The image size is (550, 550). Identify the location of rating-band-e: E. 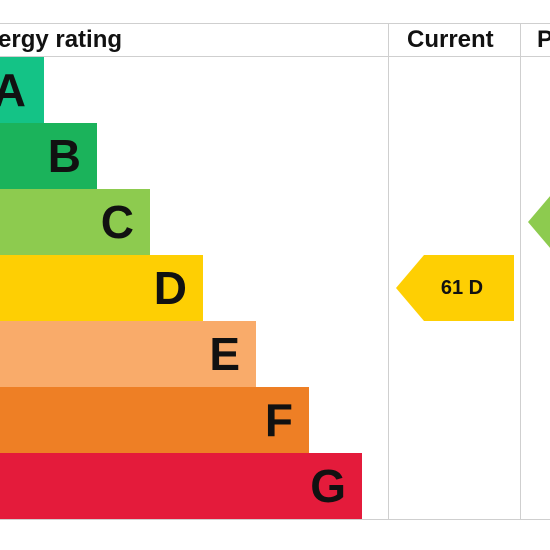
(128, 354).